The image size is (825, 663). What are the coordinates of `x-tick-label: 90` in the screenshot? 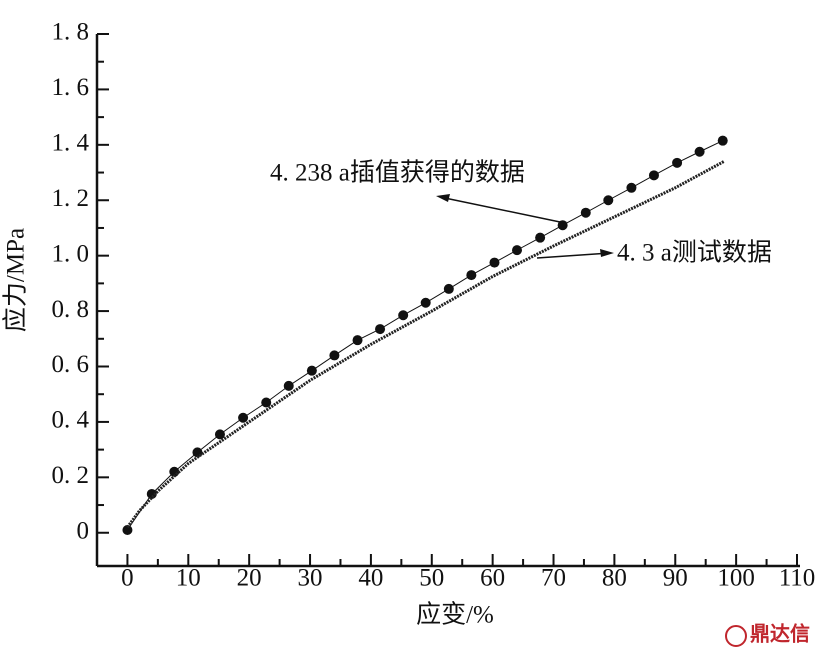 It's located at (675, 578).